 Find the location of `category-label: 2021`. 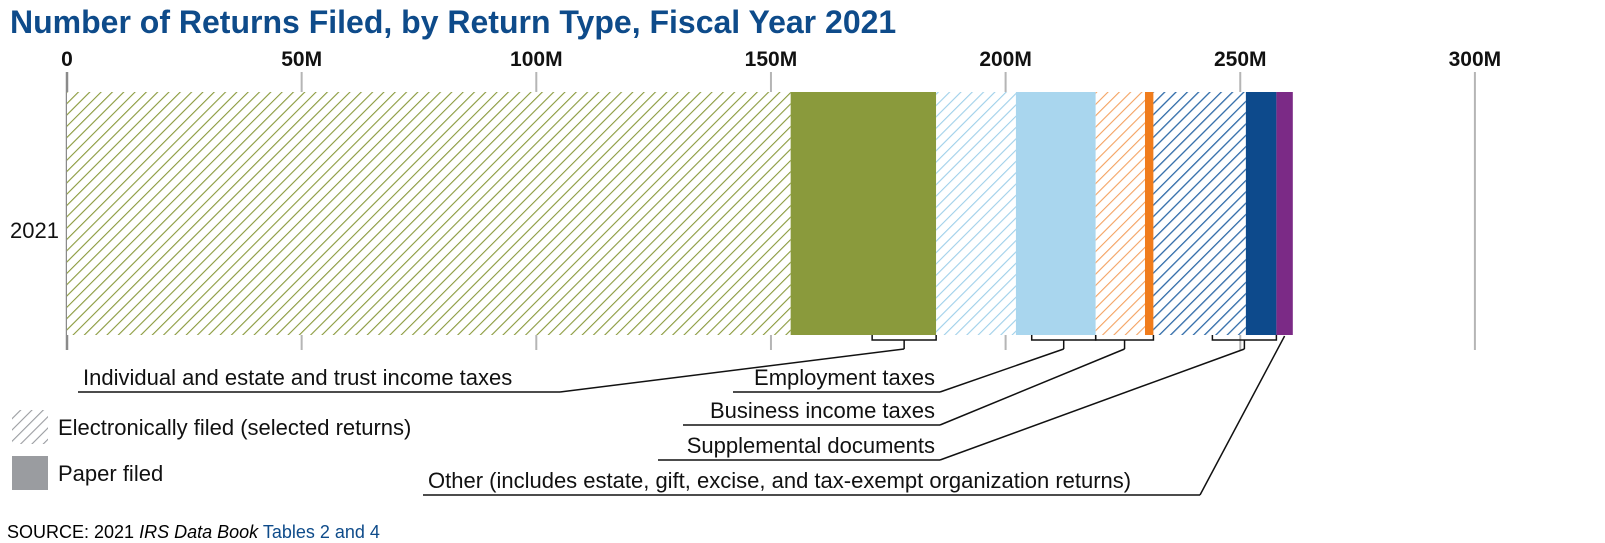

category-label: 2021 is located at coordinates (34, 230).